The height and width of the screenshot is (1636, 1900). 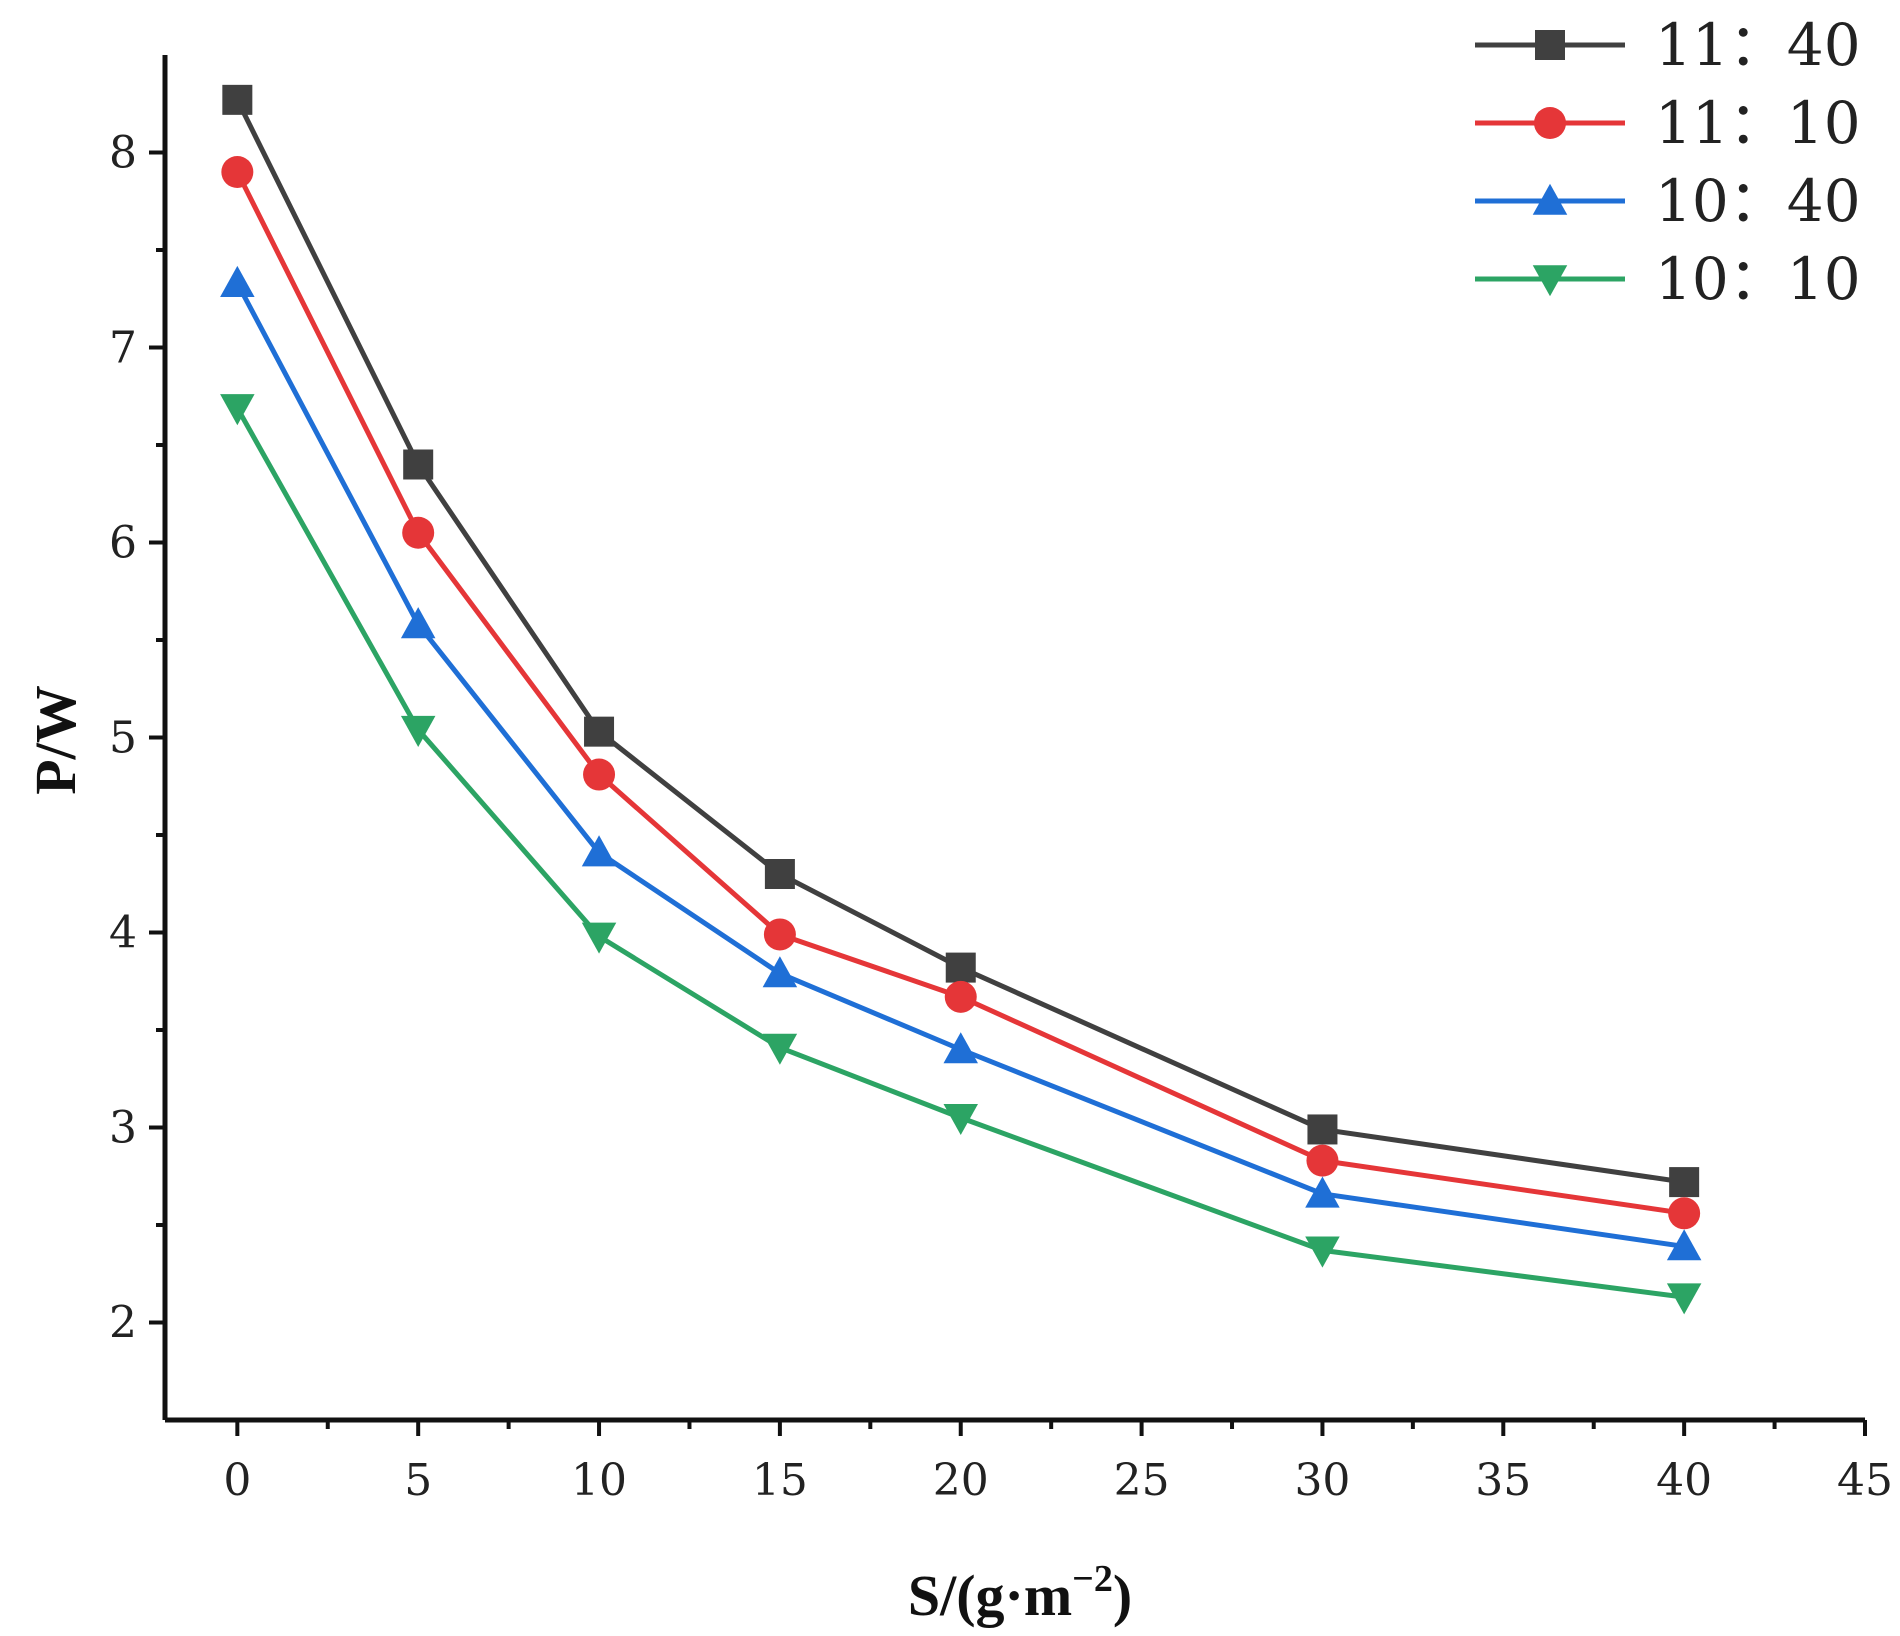 I want to click on x-tick-label: 5, so click(x=418, y=1480).